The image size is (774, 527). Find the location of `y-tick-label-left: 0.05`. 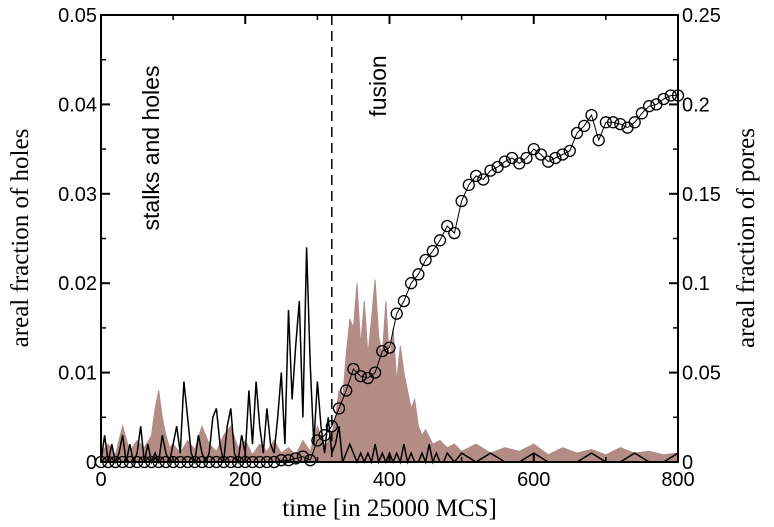

y-tick-label-left: 0.05 is located at coordinates (77, 16).